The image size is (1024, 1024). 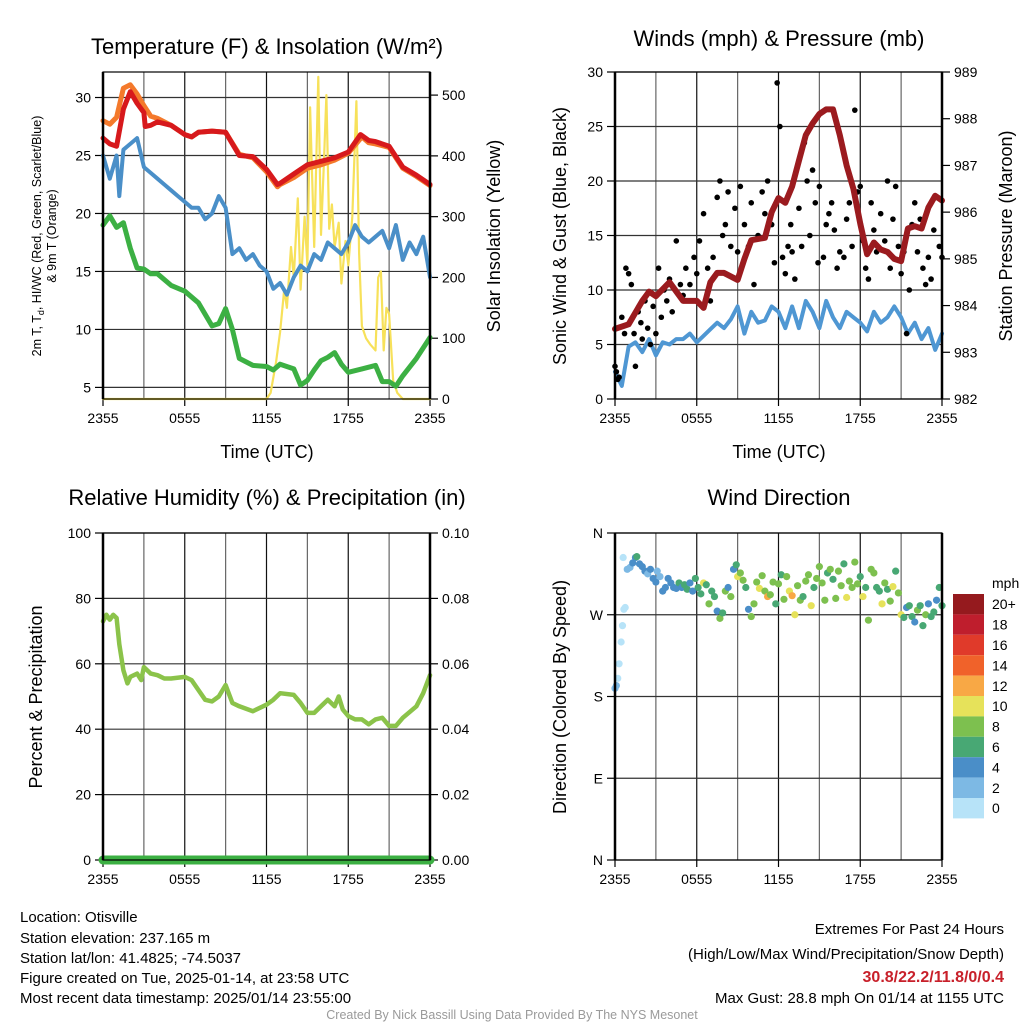 I want to click on direction-y-axis-label: Direction (Colored By Speed), so click(x=560, y=697).